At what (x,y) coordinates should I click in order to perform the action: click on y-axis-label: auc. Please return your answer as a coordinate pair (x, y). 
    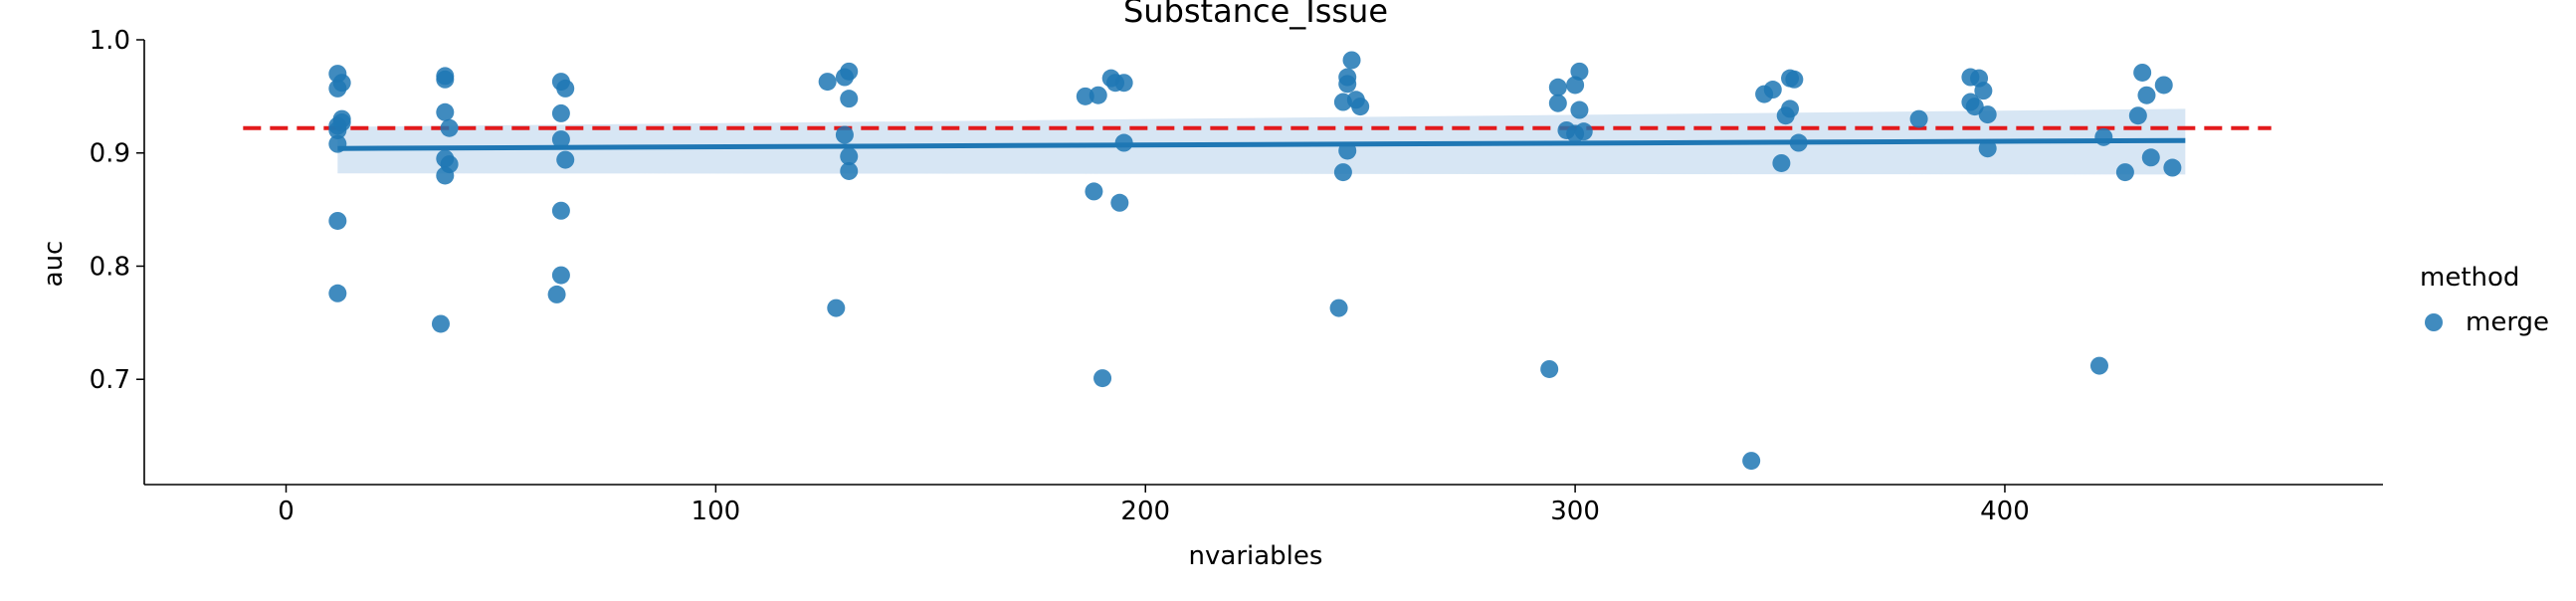
    Looking at the image, I should click on (54, 264).